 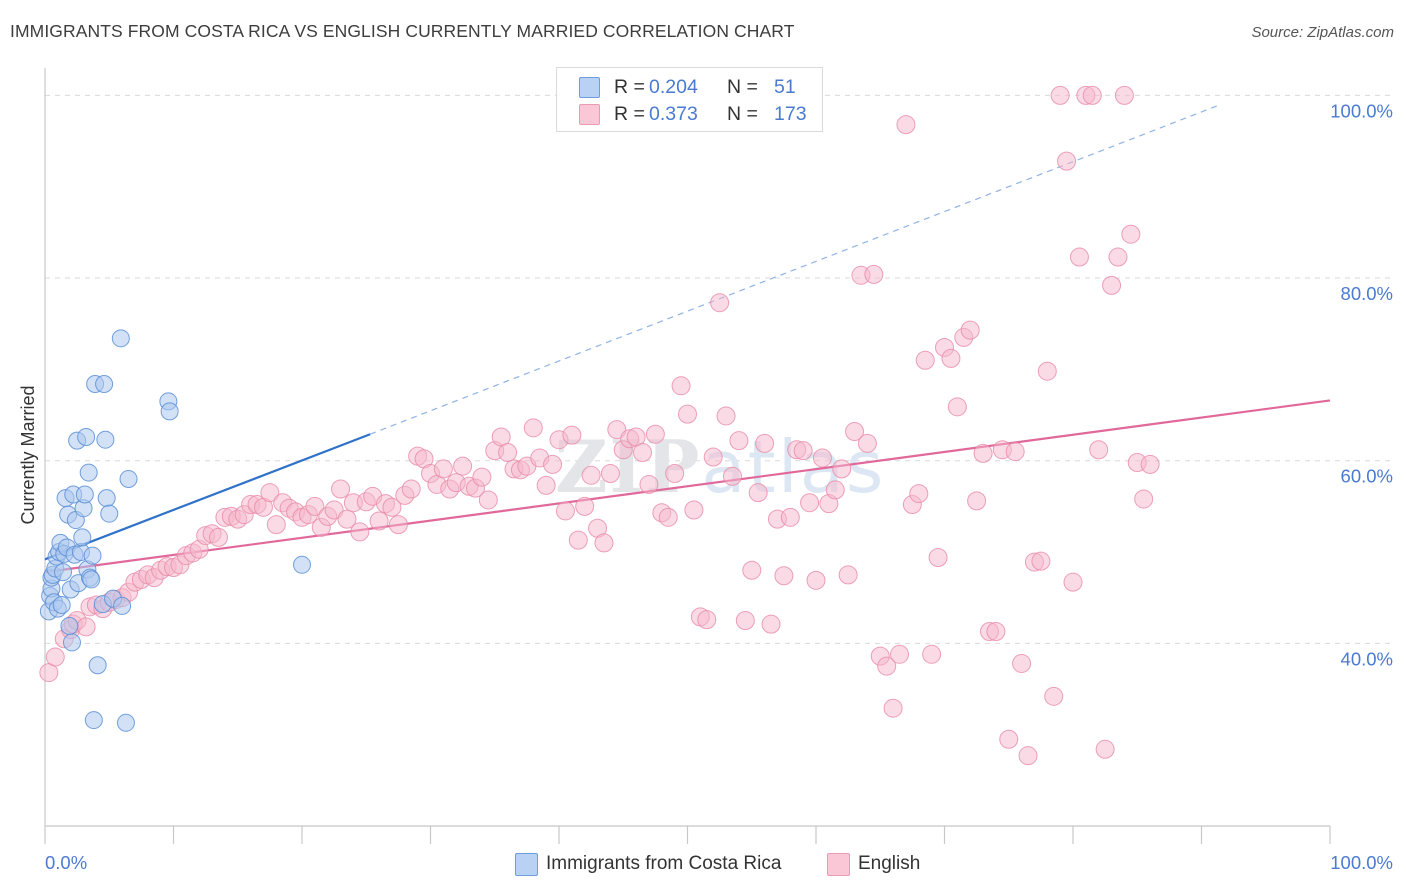 I want to click on x-tick-label-end: 100.0%, so click(x=1361, y=862).